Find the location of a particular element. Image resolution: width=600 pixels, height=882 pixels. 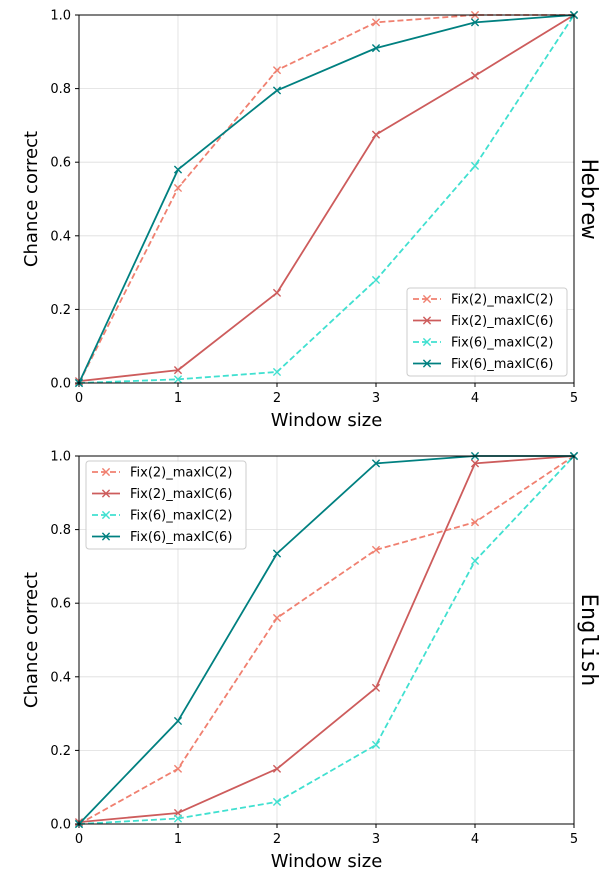

facet-label: Hebrew is located at coordinates (588, 199).